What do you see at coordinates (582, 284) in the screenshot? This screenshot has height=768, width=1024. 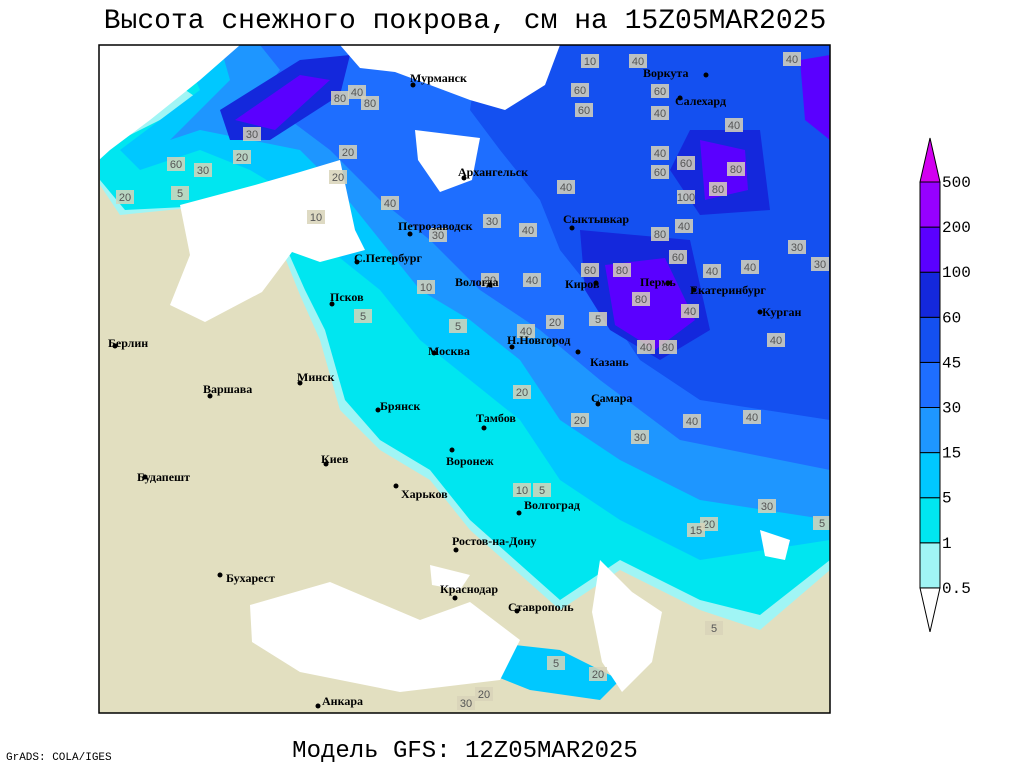 I see `city-label: Киров` at bounding box center [582, 284].